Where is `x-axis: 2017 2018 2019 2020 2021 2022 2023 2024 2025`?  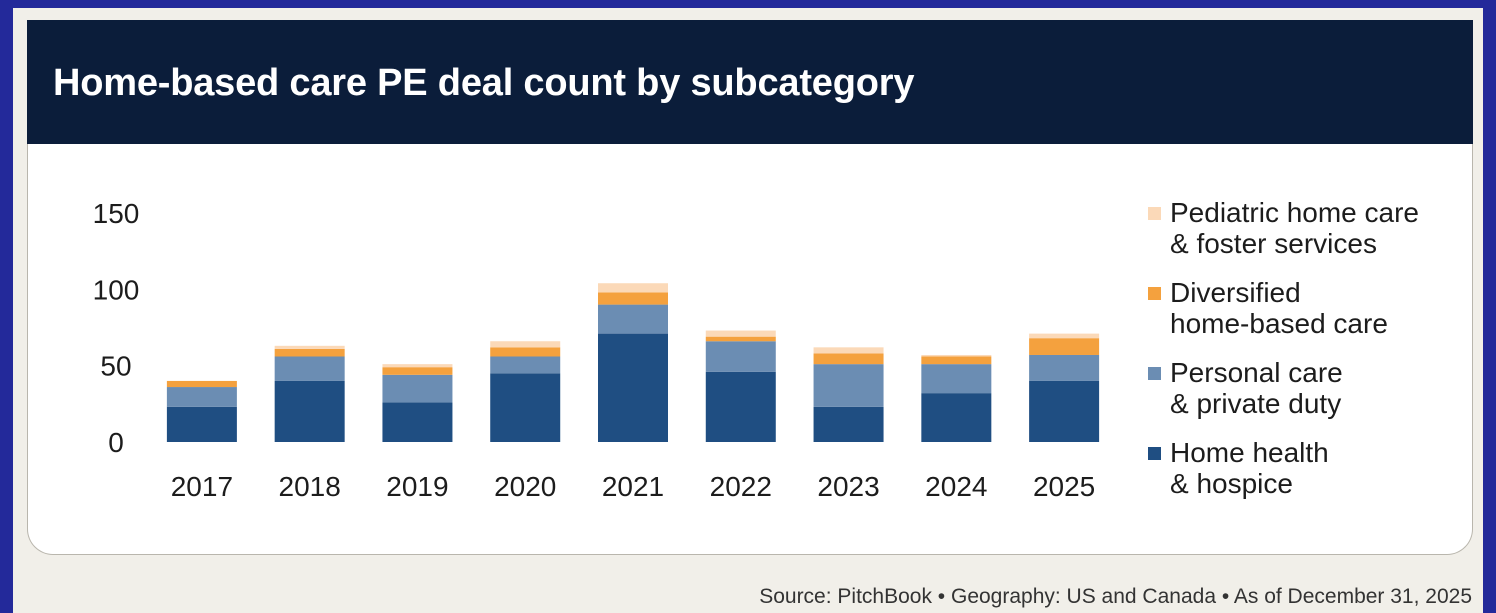
x-axis: 2017 2018 2019 2020 2021 2022 2023 2024 2025 is located at coordinates (633, 486).